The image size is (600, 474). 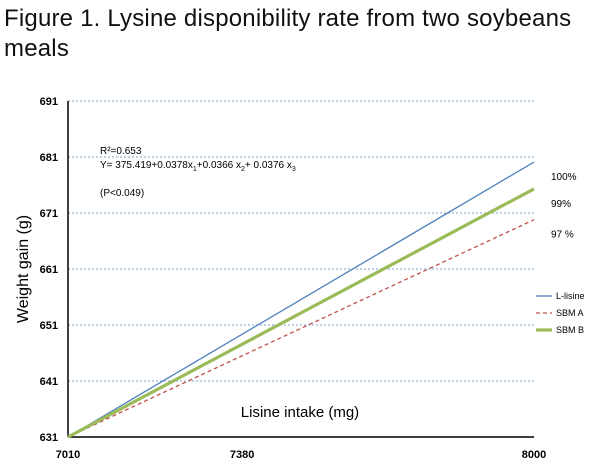 What do you see at coordinates (534, 455) in the screenshot?
I see `x-tick-label: 8000` at bounding box center [534, 455].